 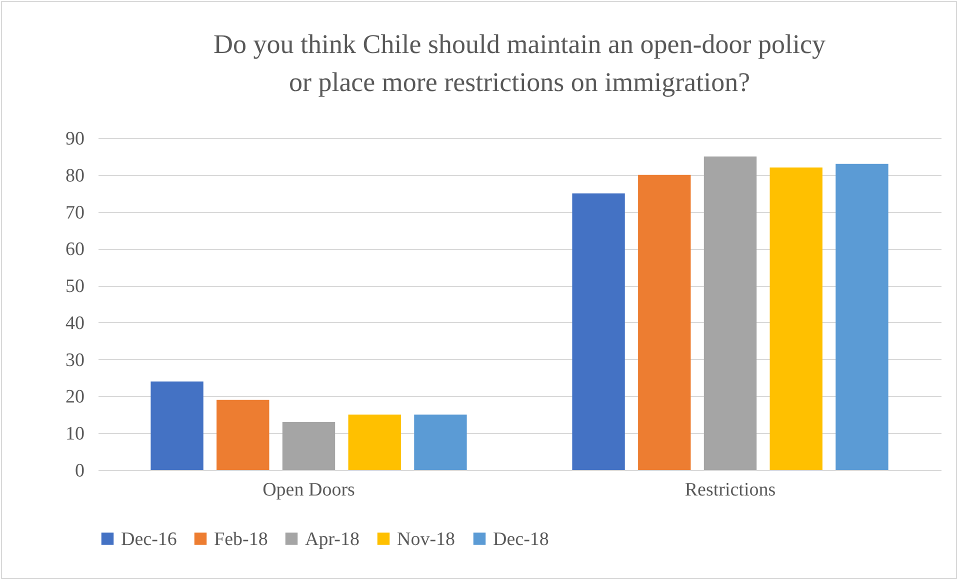 I want to click on y-tick-label: 60, so click(x=75, y=249).